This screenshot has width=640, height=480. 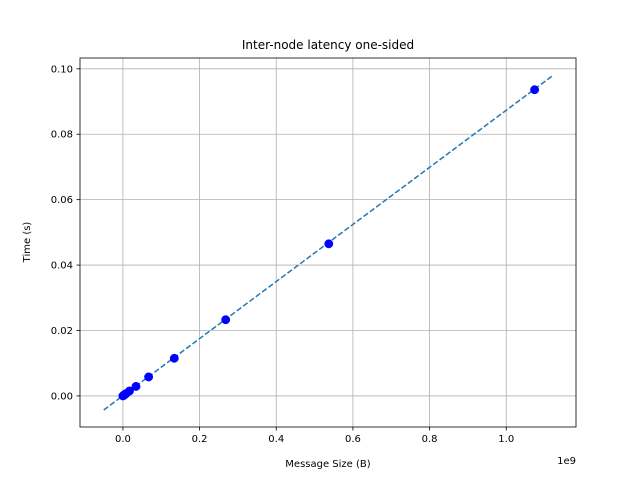 What do you see at coordinates (62, 69) in the screenshot?
I see `y-tick-label: 0.10` at bounding box center [62, 69].